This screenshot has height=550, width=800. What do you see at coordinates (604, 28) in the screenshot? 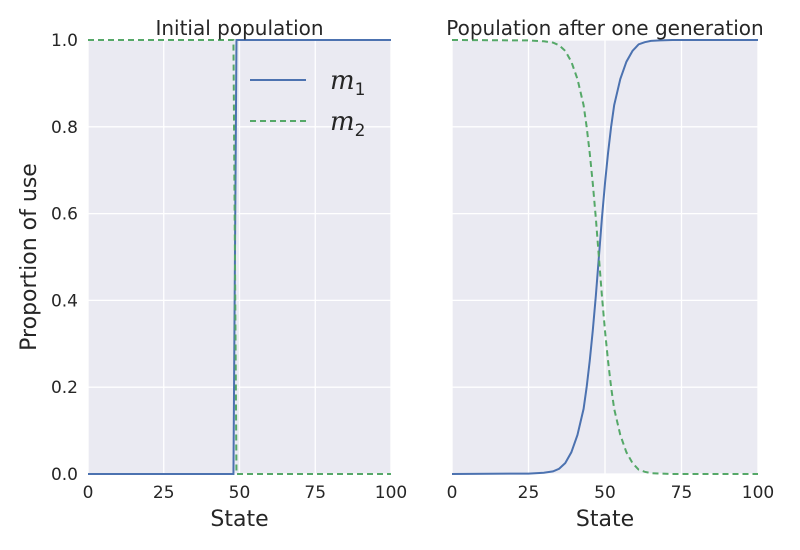
I see `title-generation: Population after one generation` at bounding box center [604, 28].